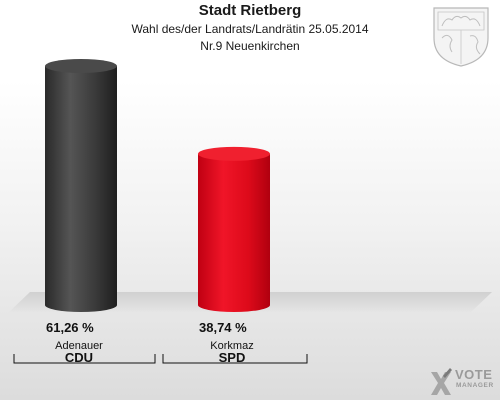 This screenshot has width=500, height=400. I want to click on bar-body-spd, so click(234, 232).